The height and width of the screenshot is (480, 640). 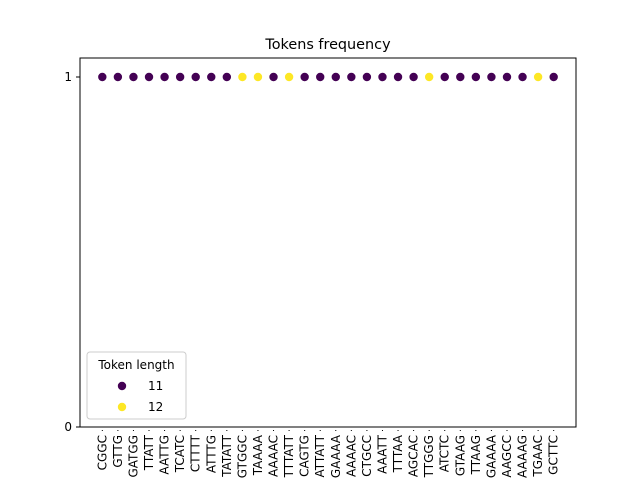 What do you see at coordinates (165, 455) in the screenshot?
I see `x-tick-label: AATTG` at bounding box center [165, 455].